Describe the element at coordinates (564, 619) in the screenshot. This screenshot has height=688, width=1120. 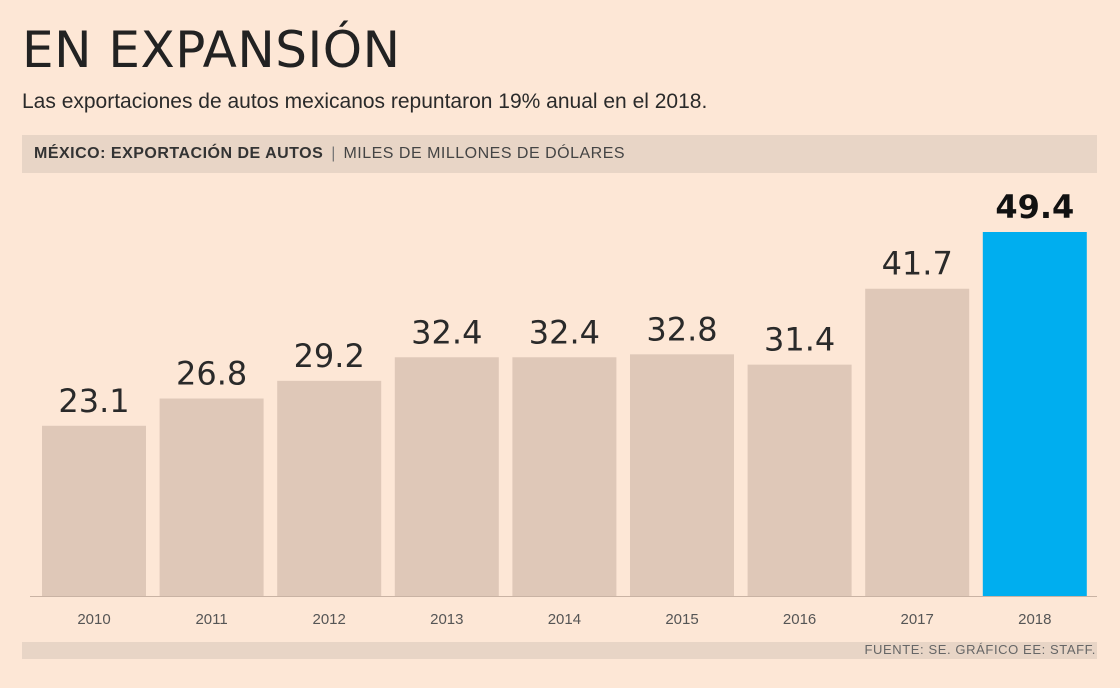
I see `x-tick-label-2014: 2014` at that location.